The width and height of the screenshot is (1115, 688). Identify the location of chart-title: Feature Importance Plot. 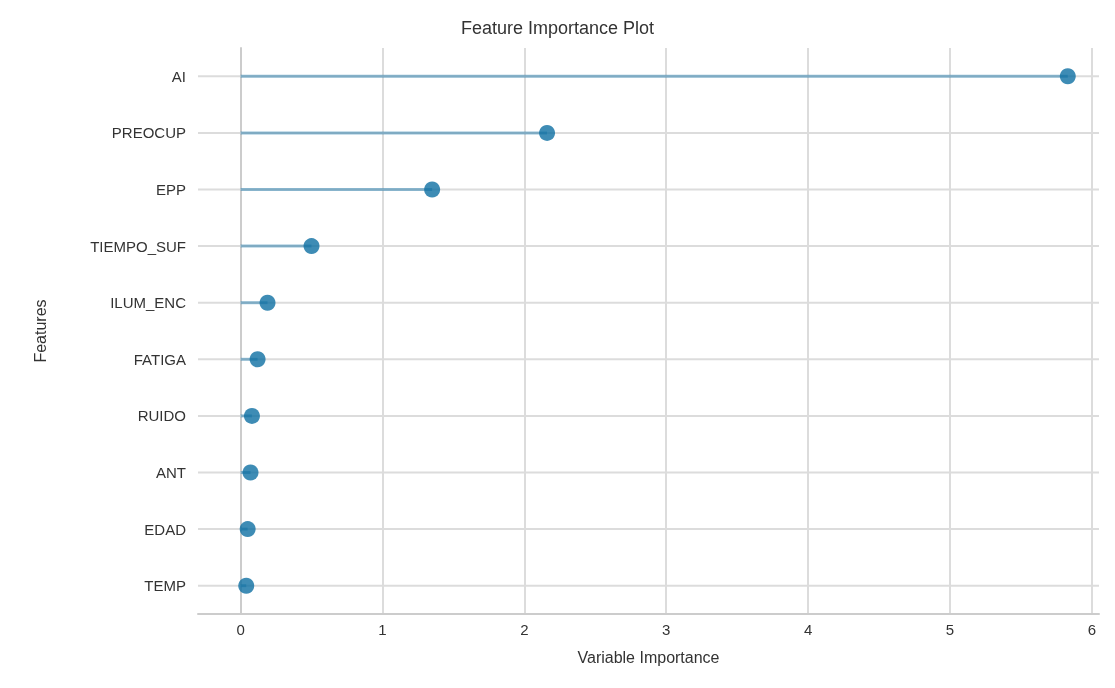
(557, 28).